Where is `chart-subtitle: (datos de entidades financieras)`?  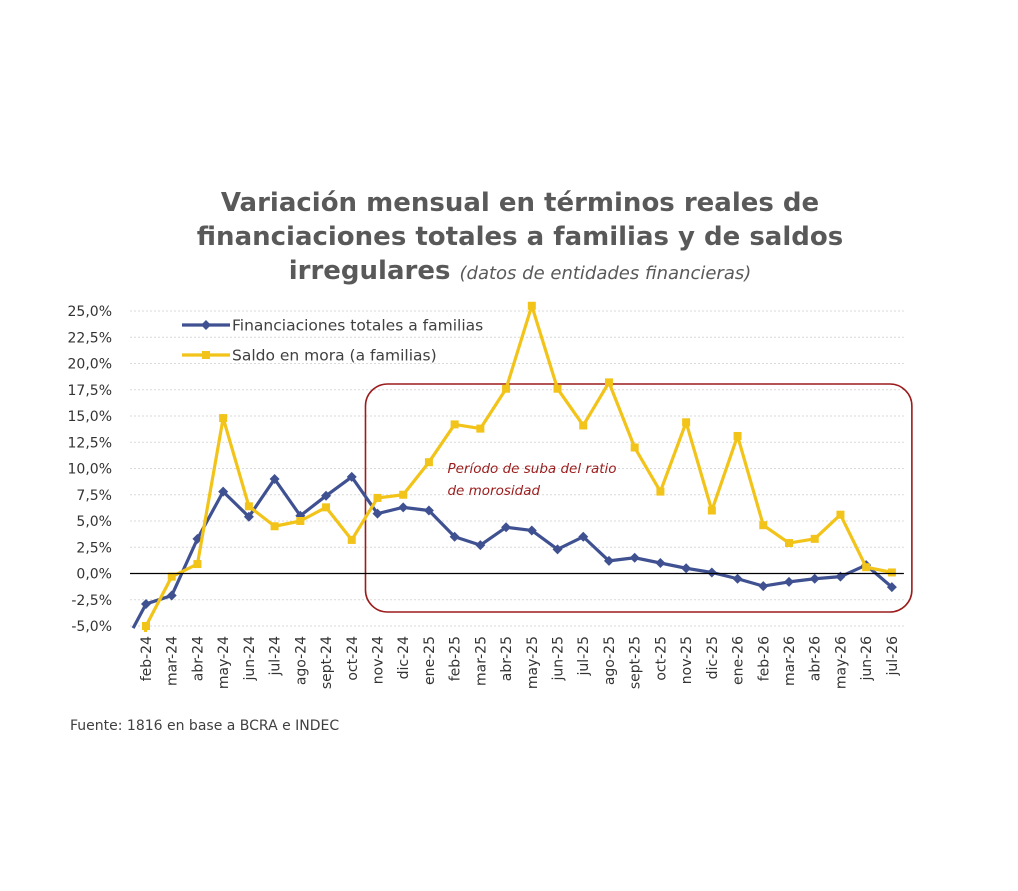 chart-subtitle: (datos de entidades financieras) is located at coordinates (605, 273).